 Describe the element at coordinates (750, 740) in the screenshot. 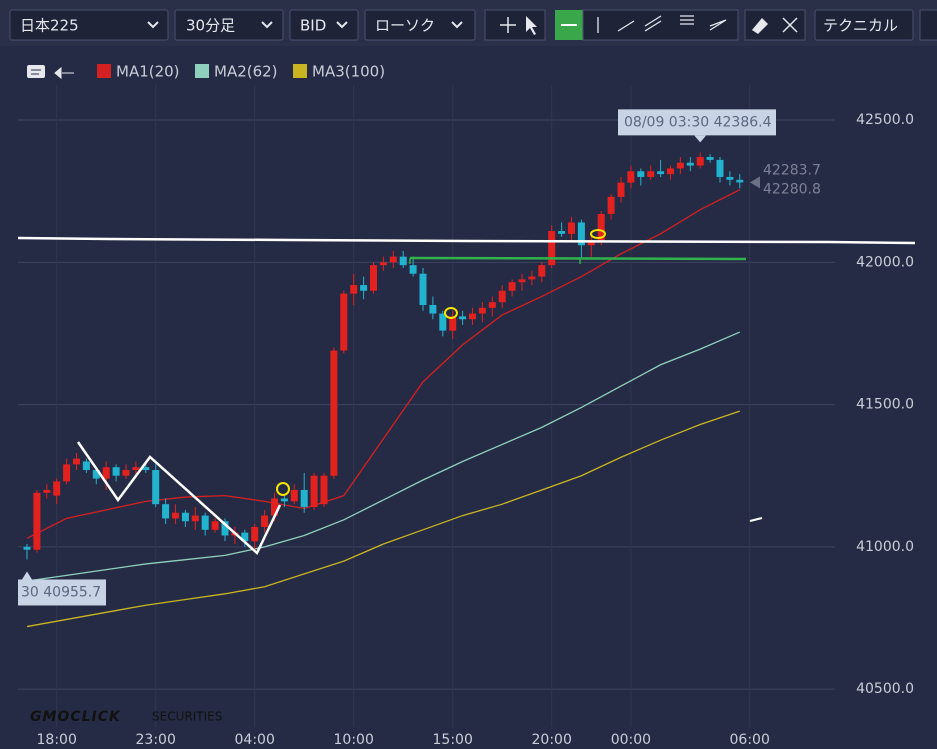

I see `x-tick-label: 06:00` at that location.